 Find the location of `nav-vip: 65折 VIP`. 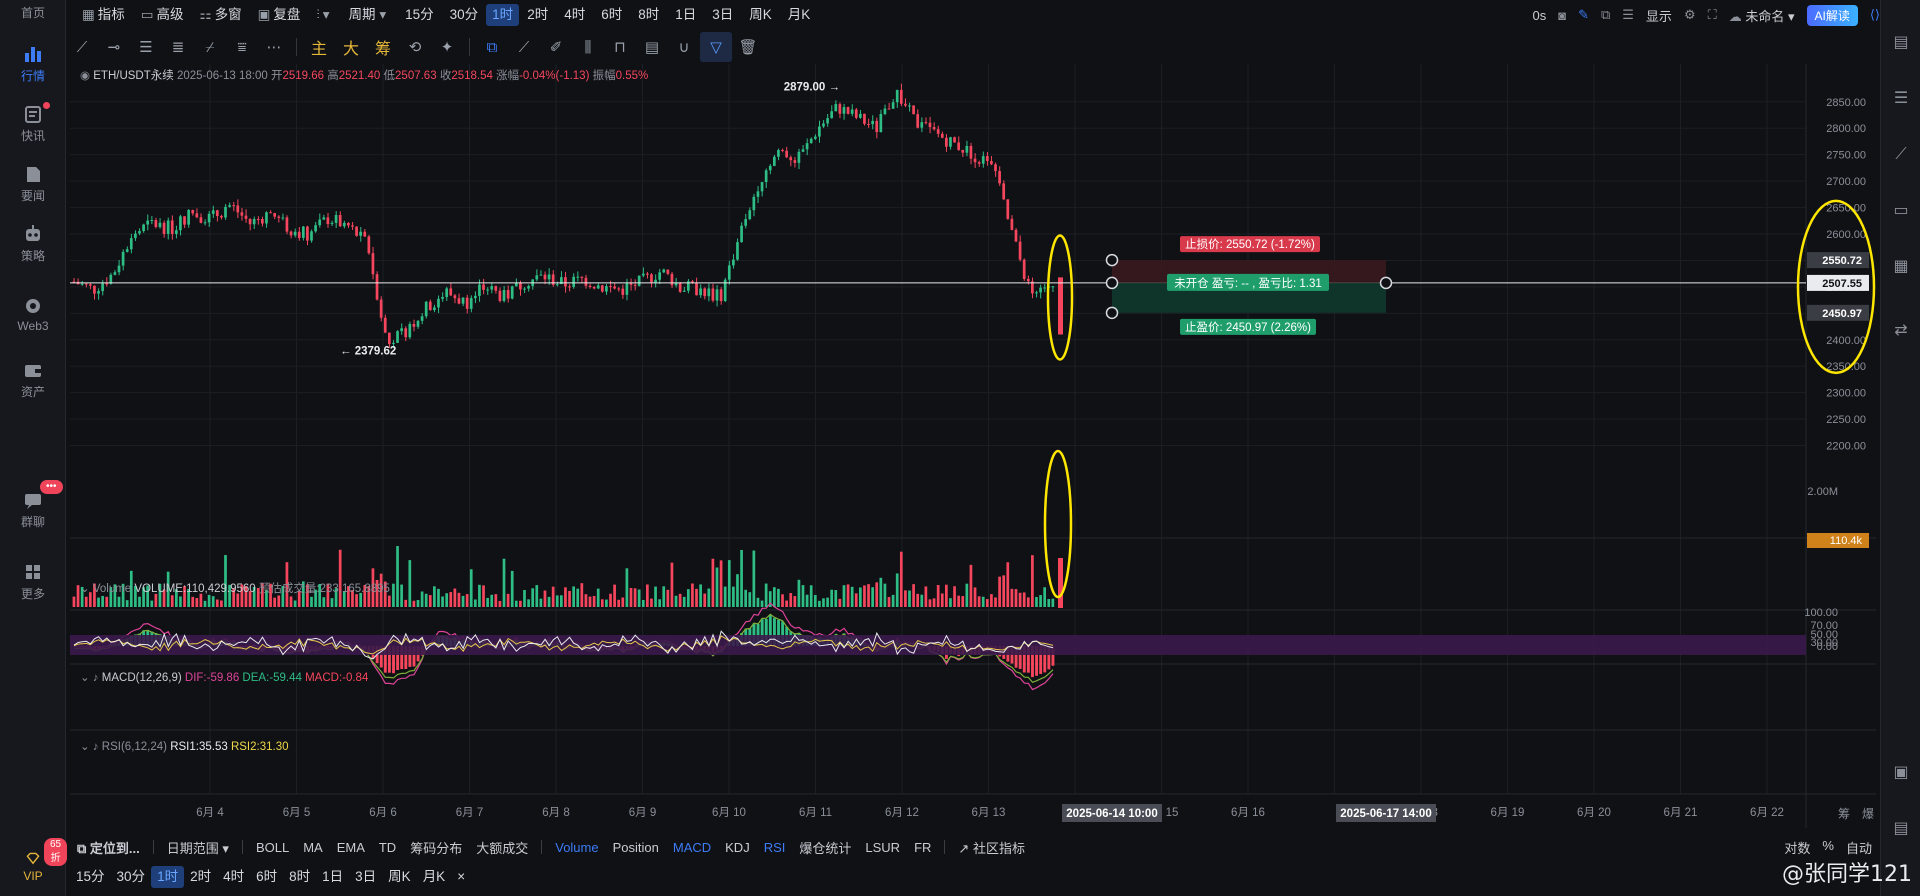

nav-vip: 65折 VIP is located at coordinates (34, 860).